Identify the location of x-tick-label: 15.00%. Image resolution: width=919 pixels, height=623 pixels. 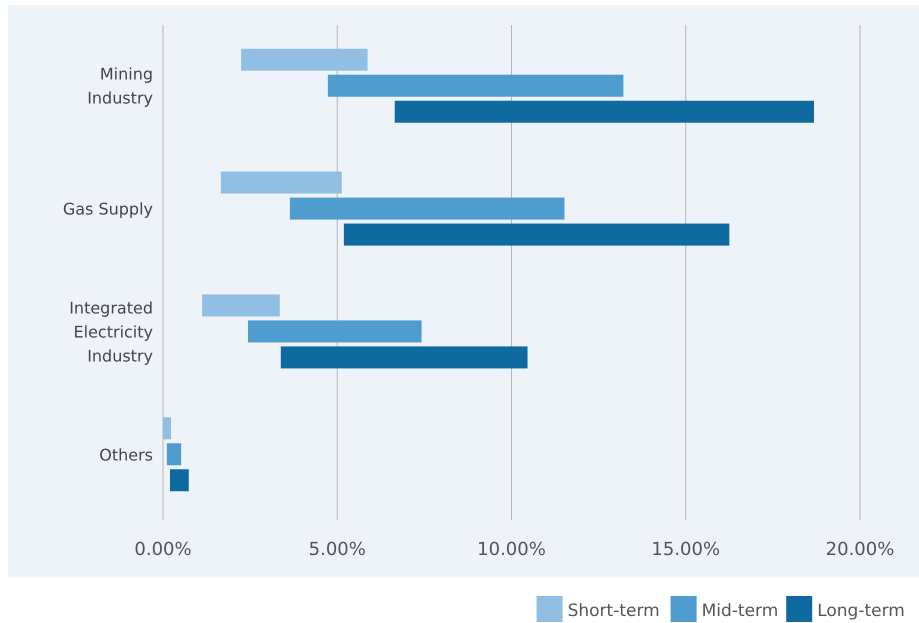
(685, 549).